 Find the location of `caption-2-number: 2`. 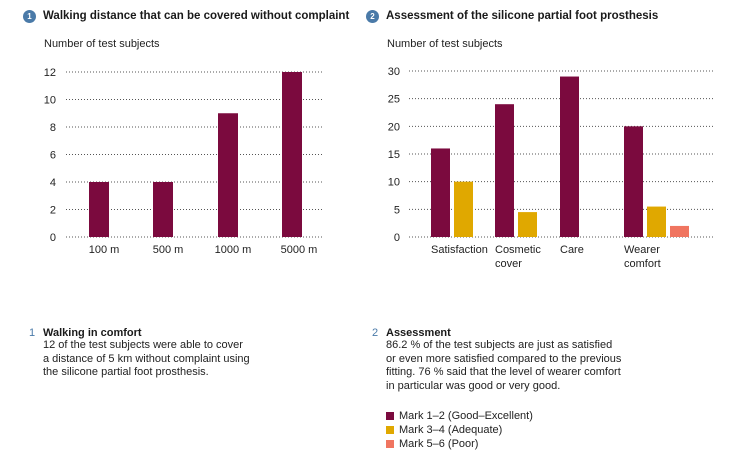

caption-2-number: 2 is located at coordinates (375, 333).